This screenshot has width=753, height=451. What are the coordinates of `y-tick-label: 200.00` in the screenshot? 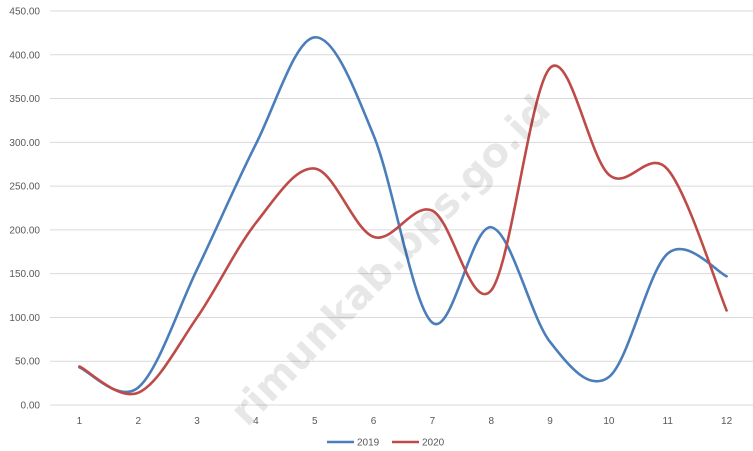 It's located at (24, 230).